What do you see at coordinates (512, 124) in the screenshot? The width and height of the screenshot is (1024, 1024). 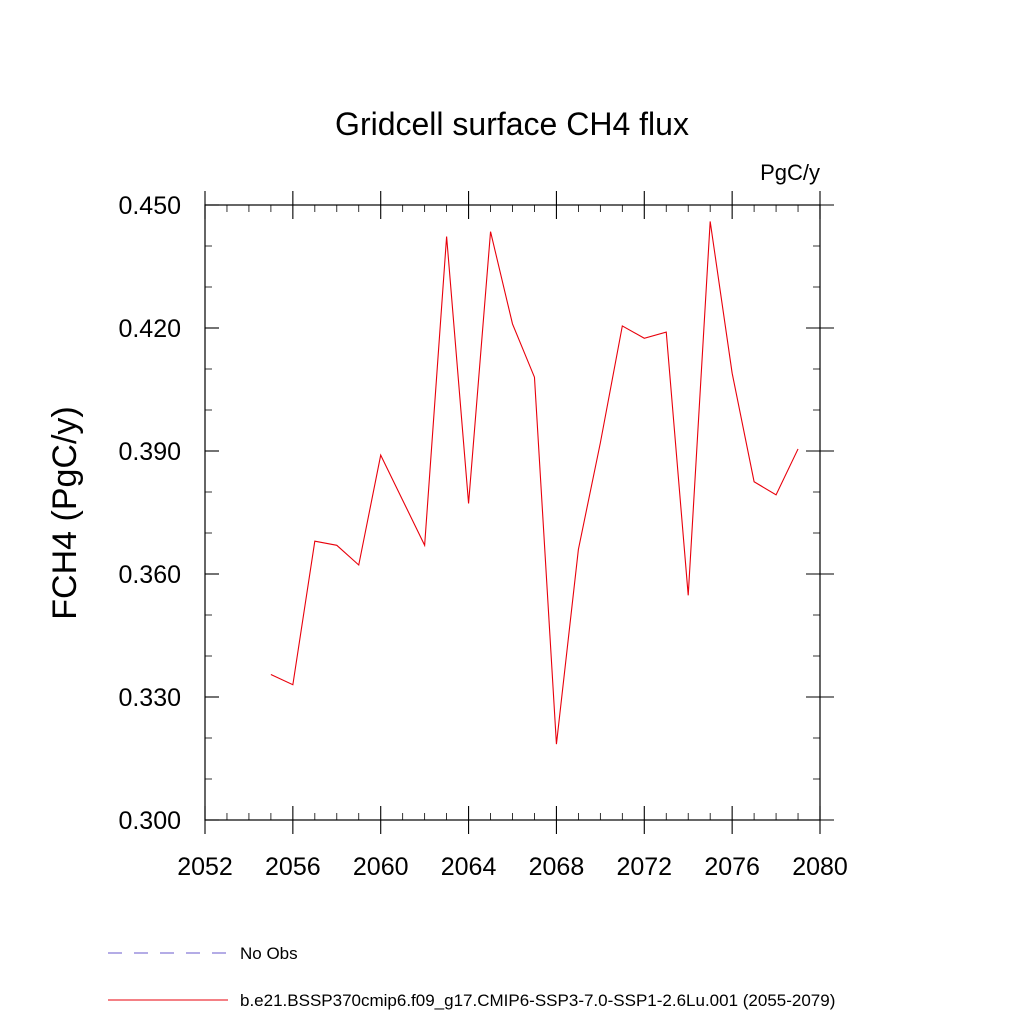 I see `chart-title: Gridcell surface CH4 flux` at bounding box center [512, 124].